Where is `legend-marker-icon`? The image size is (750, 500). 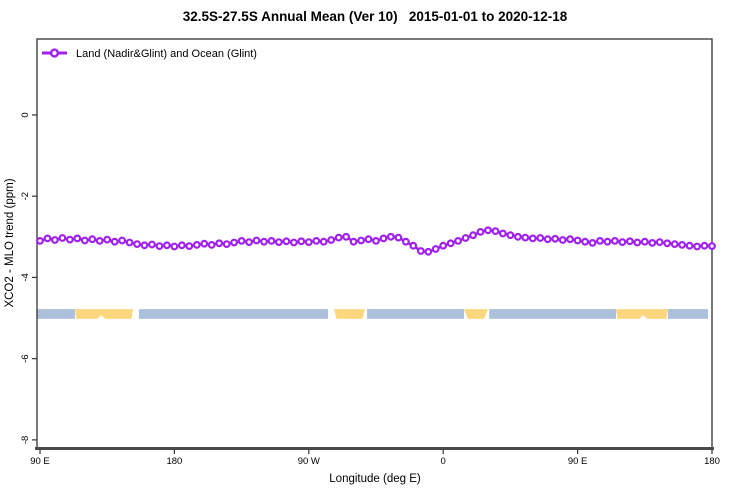 legend-marker-icon is located at coordinates (54, 53).